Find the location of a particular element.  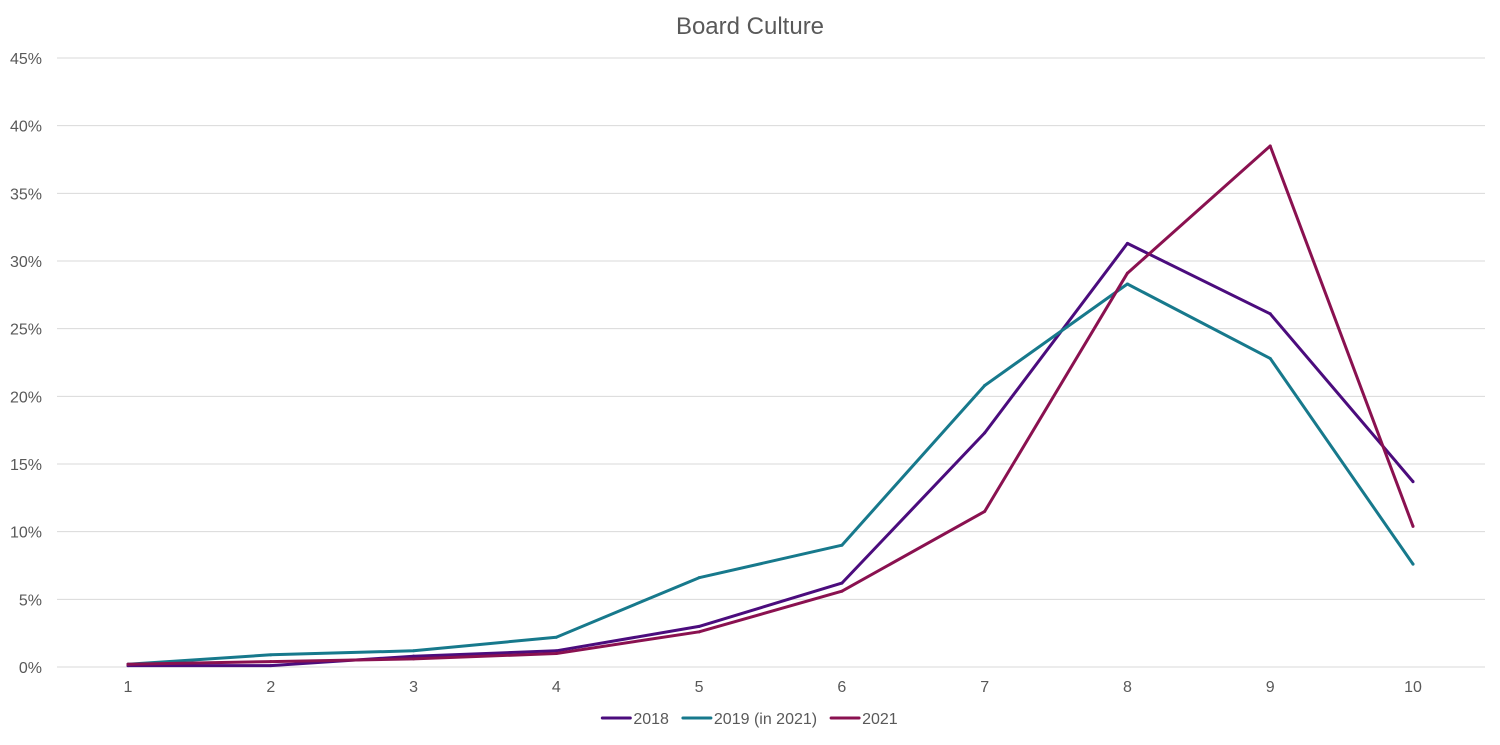

legend: 2018 2019 (in 2021) 2021 is located at coordinates (749, 719).